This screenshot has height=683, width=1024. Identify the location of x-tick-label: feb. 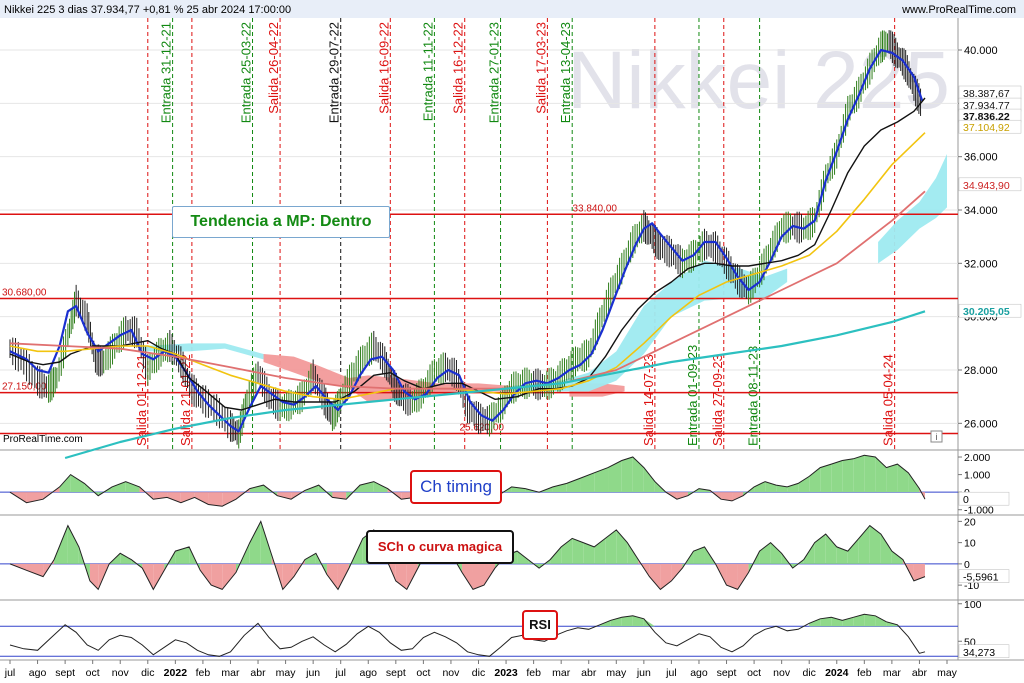
(203, 673).